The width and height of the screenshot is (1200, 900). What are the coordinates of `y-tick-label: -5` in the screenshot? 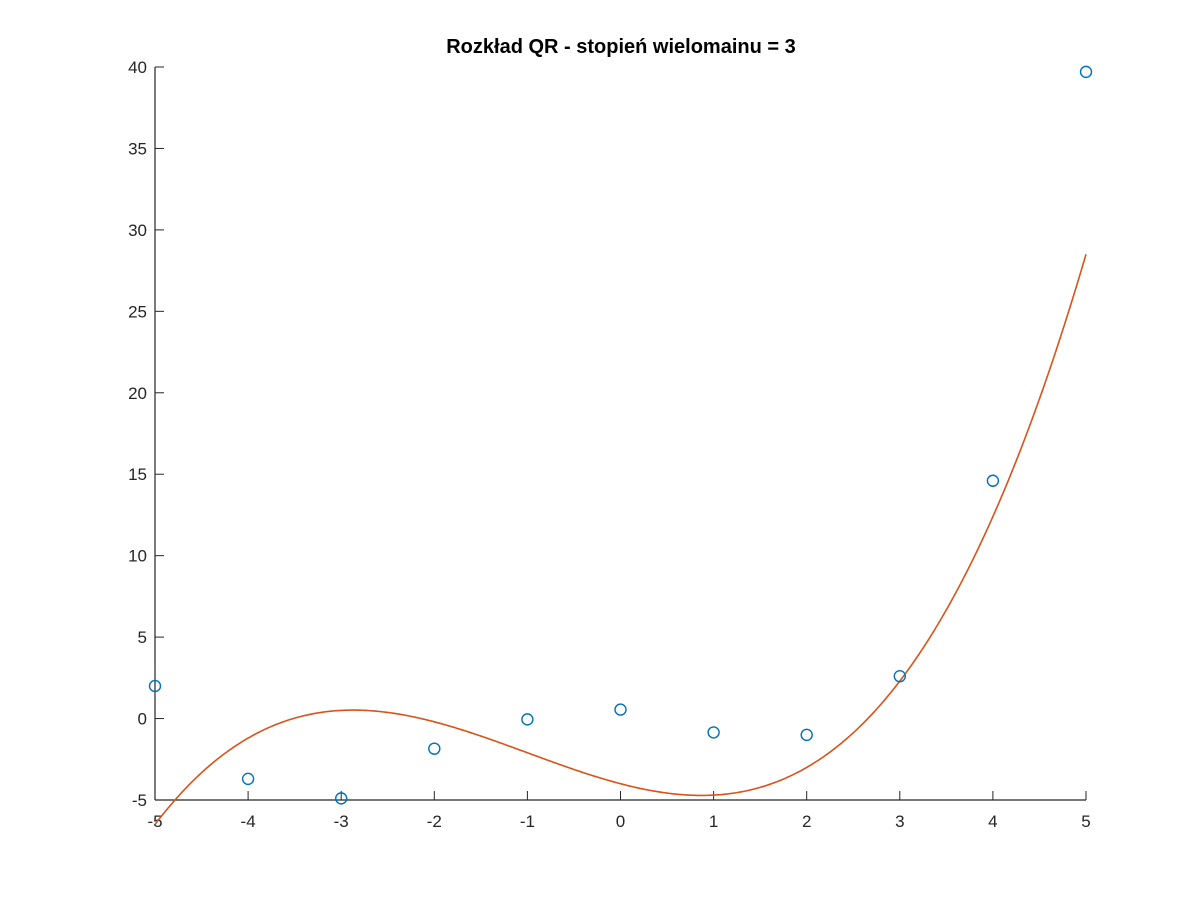 It's located at (139, 800).